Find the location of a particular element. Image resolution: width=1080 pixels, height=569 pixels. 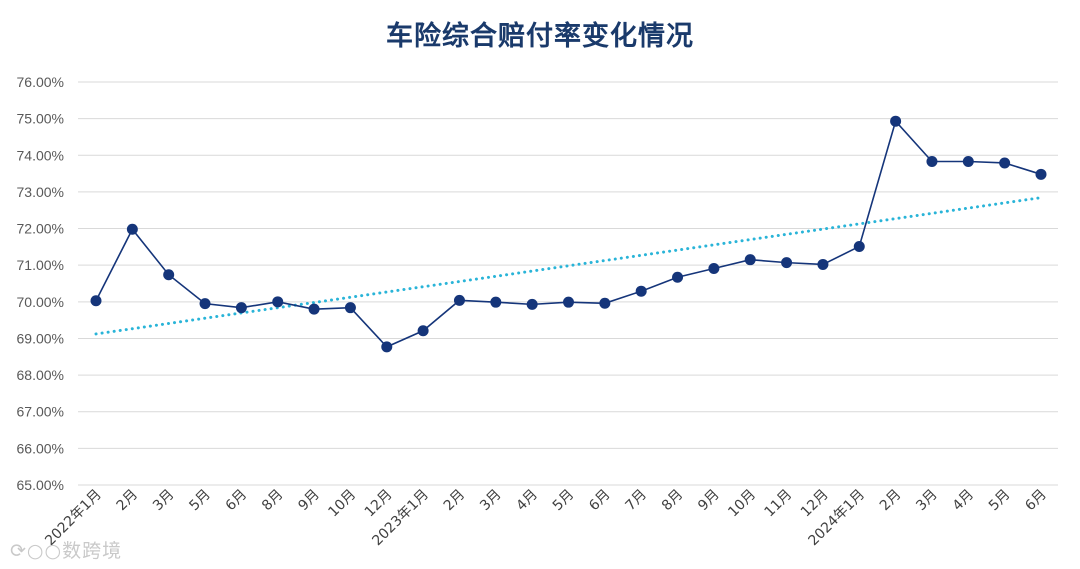

watermark: ⟳○○数跨境 is located at coordinates (66, 549).